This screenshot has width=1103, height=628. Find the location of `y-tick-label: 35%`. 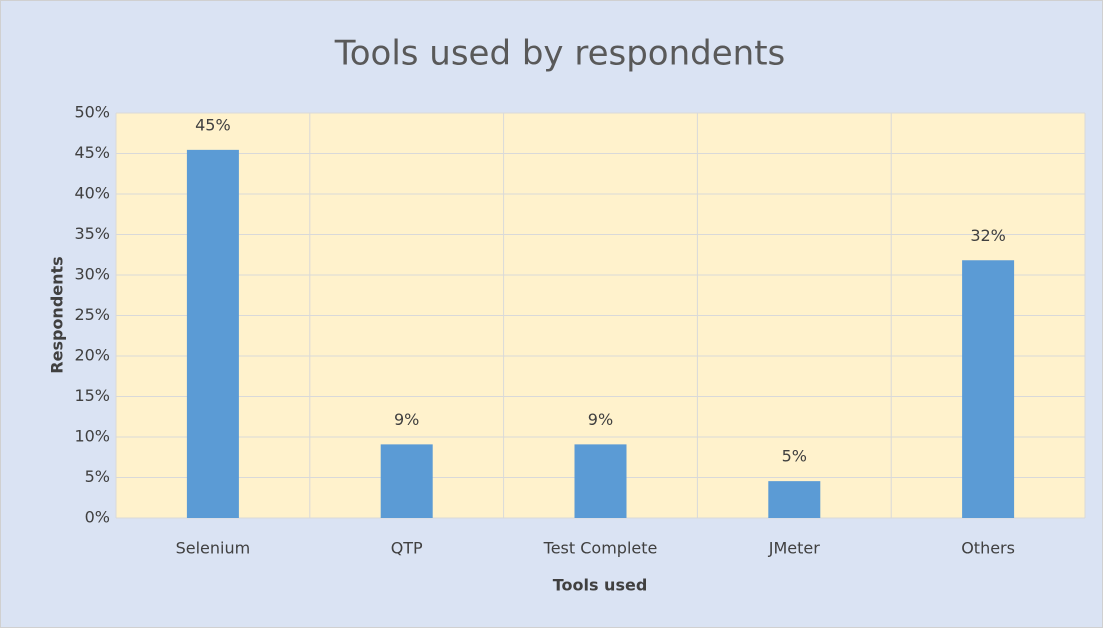

y-tick-label: 35% is located at coordinates (92, 233).